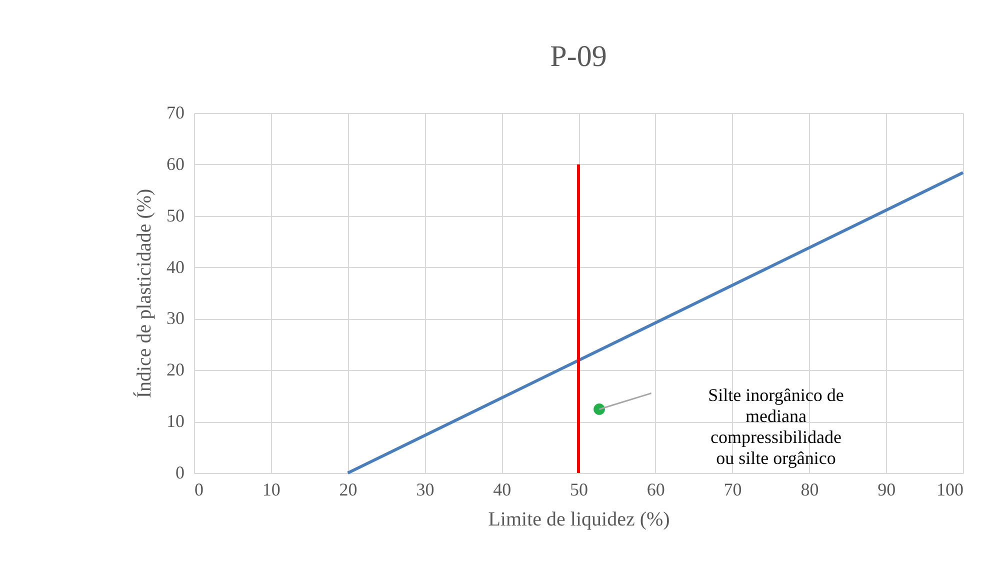  I want to click on y-tick-label: 40, so click(175, 266).